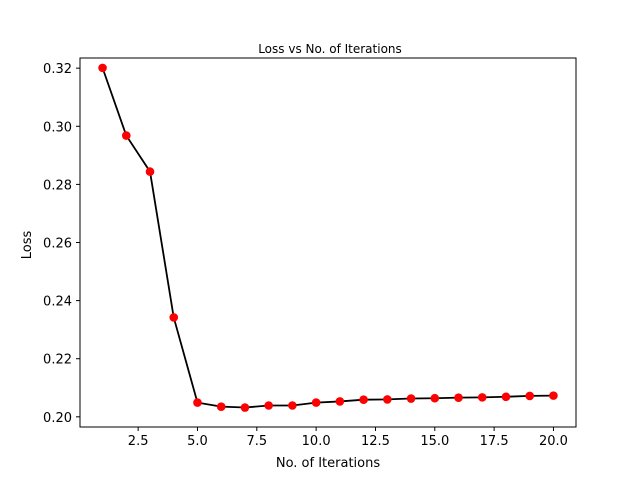  Describe the element at coordinates (138, 441) in the screenshot. I see `x-tick-label: 2.5` at that location.